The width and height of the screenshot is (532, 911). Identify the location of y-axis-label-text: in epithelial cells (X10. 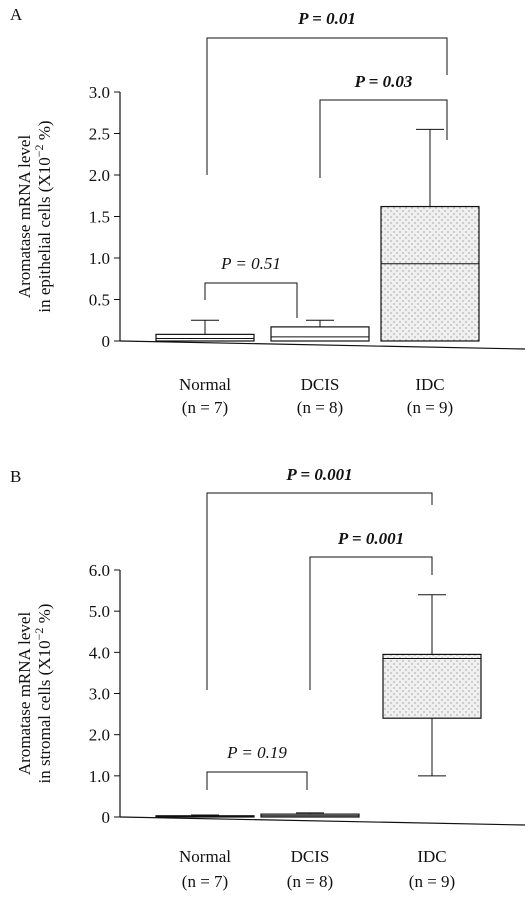
(44, 234).